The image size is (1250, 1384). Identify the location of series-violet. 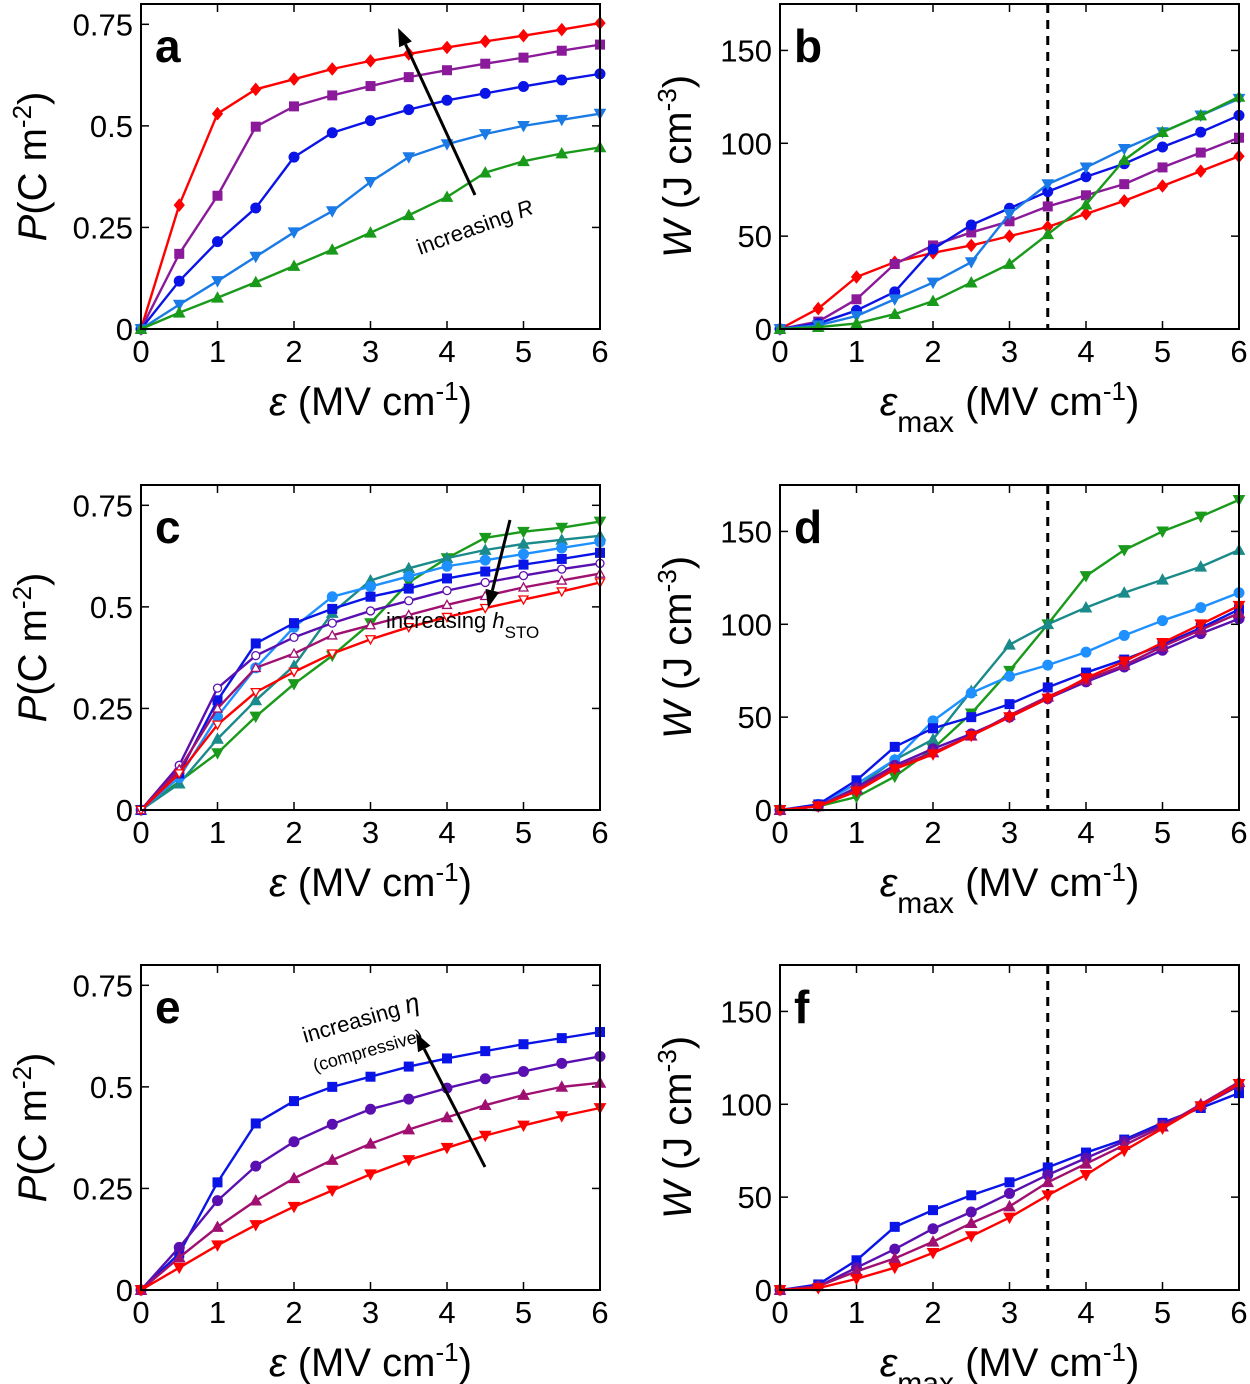
(1009, 1188).